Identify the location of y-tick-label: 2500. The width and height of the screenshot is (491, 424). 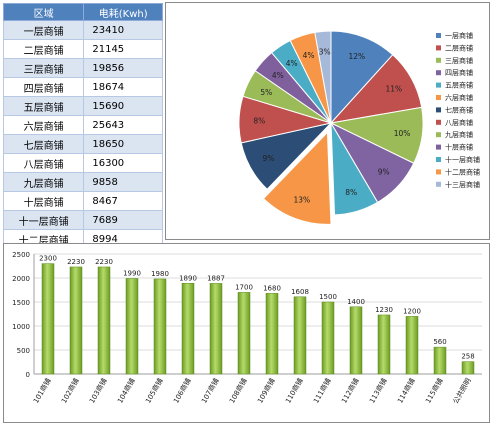
(21, 255).